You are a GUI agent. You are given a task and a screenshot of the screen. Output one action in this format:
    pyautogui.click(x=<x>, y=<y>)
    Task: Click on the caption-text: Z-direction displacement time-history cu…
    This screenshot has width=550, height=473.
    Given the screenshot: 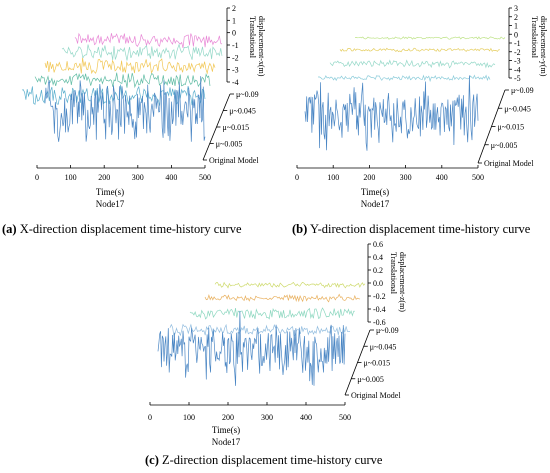 What is the action you would take?
    pyautogui.click(x=271, y=460)
    